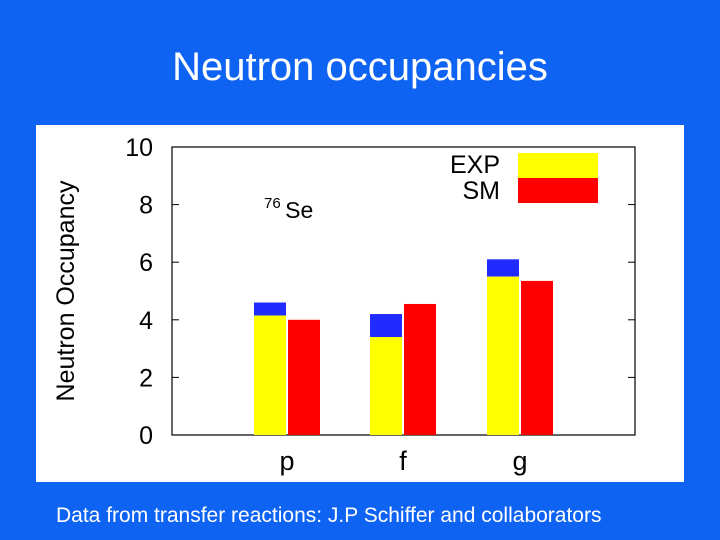 The width and height of the screenshot is (720, 540). What do you see at coordinates (386, 326) in the screenshot?
I see `exp-uncertainty-bar-f` at bounding box center [386, 326].